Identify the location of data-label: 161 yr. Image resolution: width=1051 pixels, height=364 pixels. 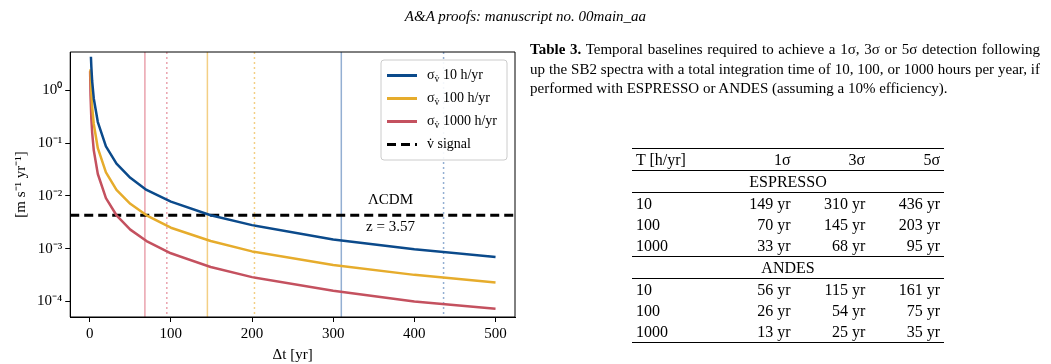
(919, 290).